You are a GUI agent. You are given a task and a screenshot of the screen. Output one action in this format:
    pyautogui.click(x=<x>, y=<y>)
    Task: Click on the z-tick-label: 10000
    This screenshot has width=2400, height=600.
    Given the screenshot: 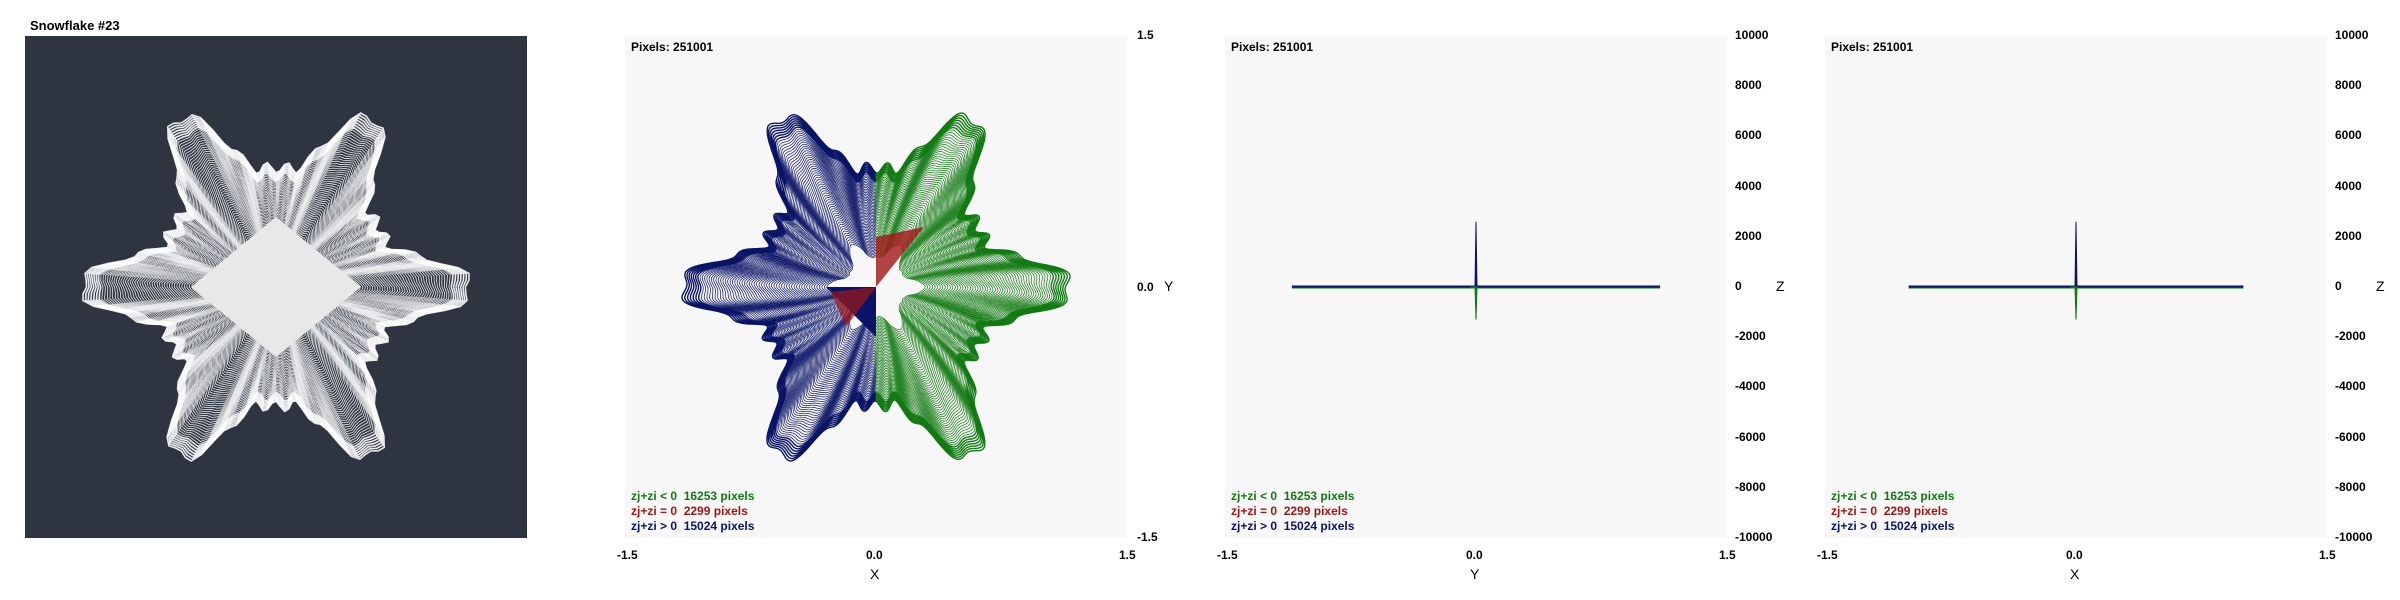 What is the action you would take?
    pyautogui.click(x=2352, y=35)
    